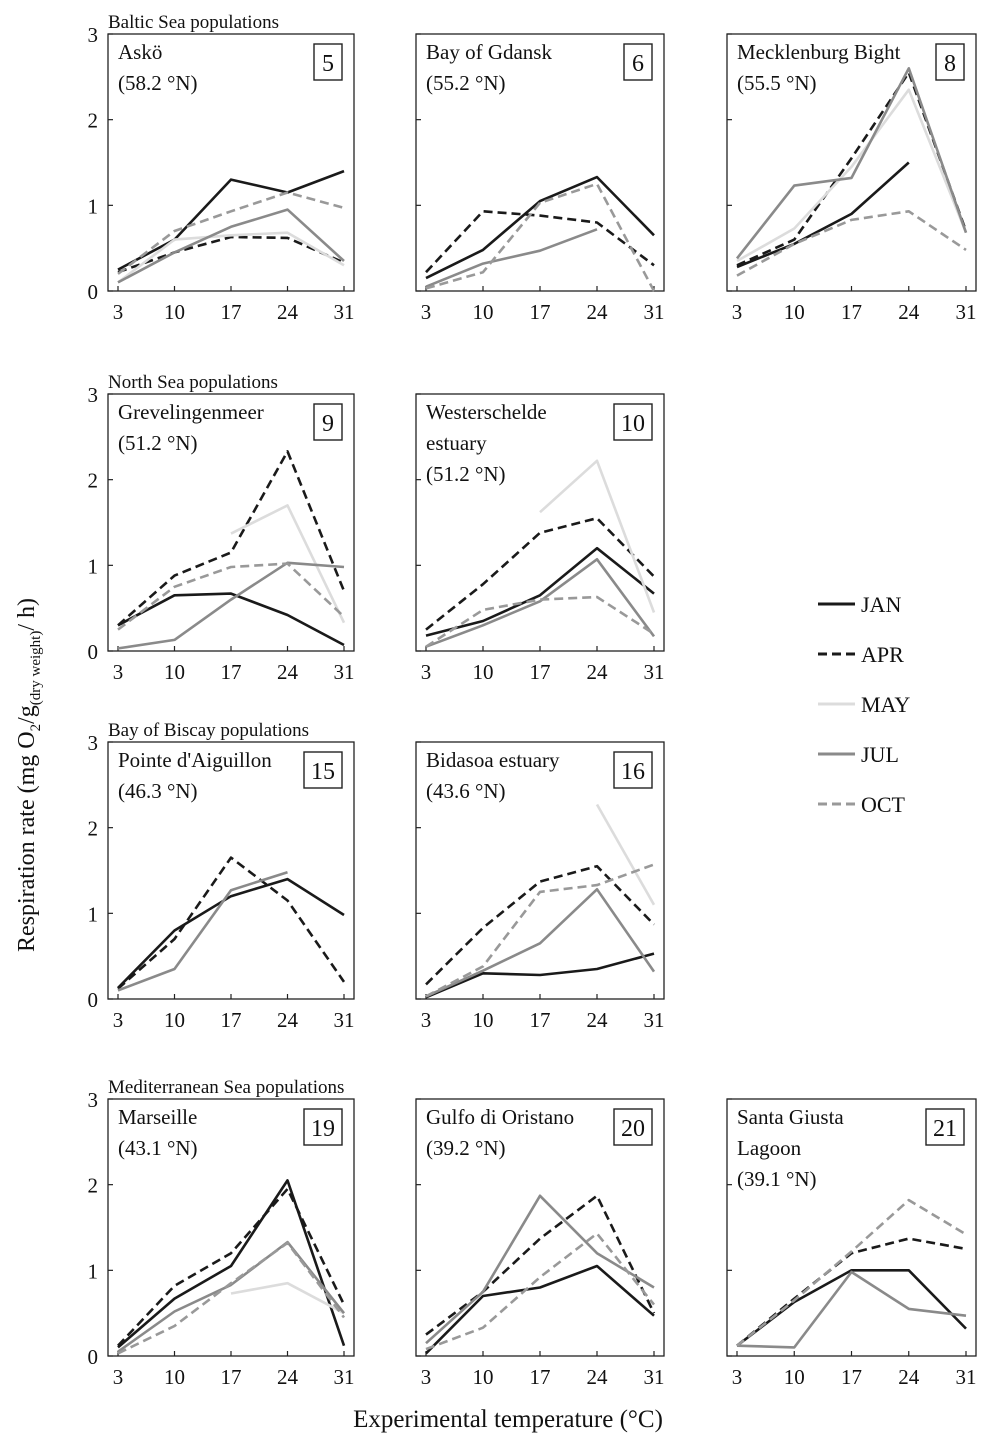 The image size is (989, 1435). I want to click on panel-site-name-line2: Lagoon, so click(769, 1148).